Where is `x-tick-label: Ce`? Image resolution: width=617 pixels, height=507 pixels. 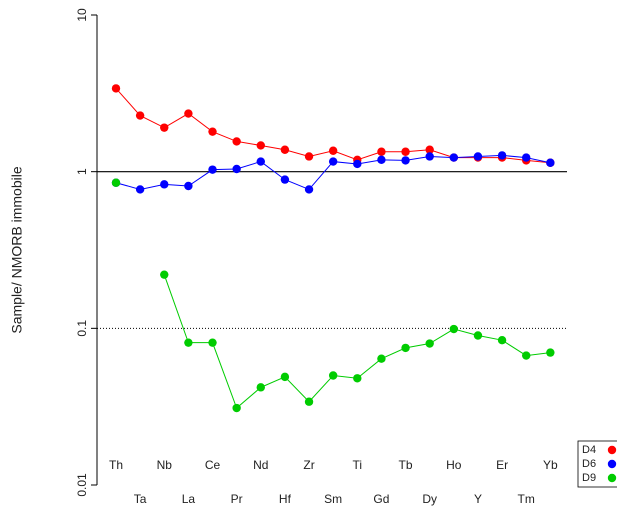 x-tick-label: Ce is located at coordinates (213, 465).